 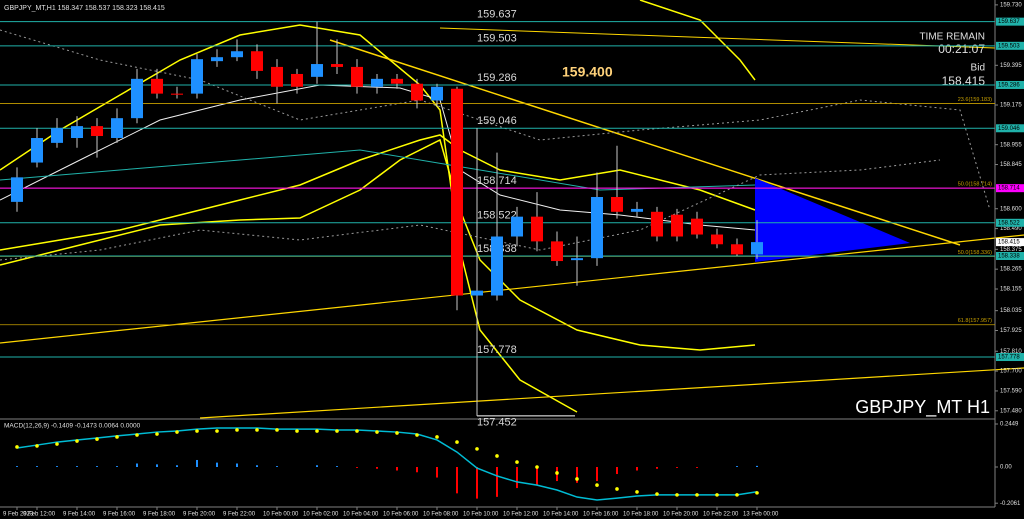 What do you see at coordinates (1011, 165) in the screenshot?
I see `y-tick-label: 158.845` at bounding box center [1011, 165].